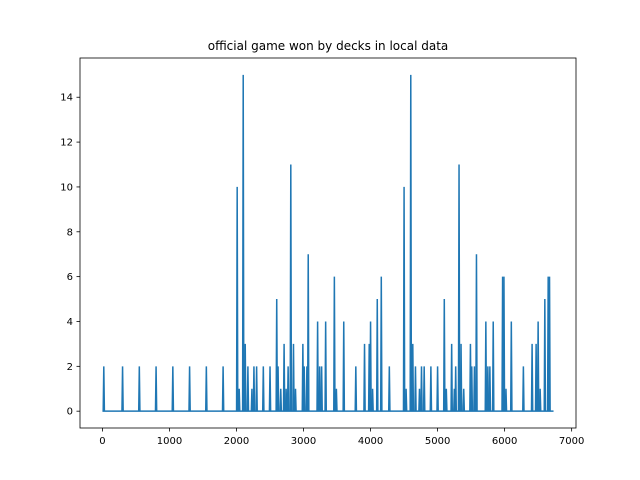  What do you see at coordinates (66, 98) in the screenshot?
I see `y-tick-label: 14` at bounding box center [66, 98].